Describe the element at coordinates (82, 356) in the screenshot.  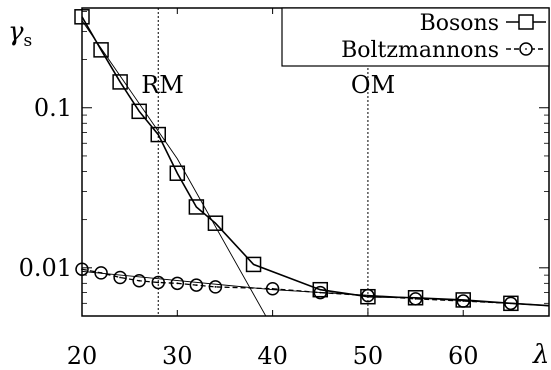
I see `x-tick-label: 20` at that location.